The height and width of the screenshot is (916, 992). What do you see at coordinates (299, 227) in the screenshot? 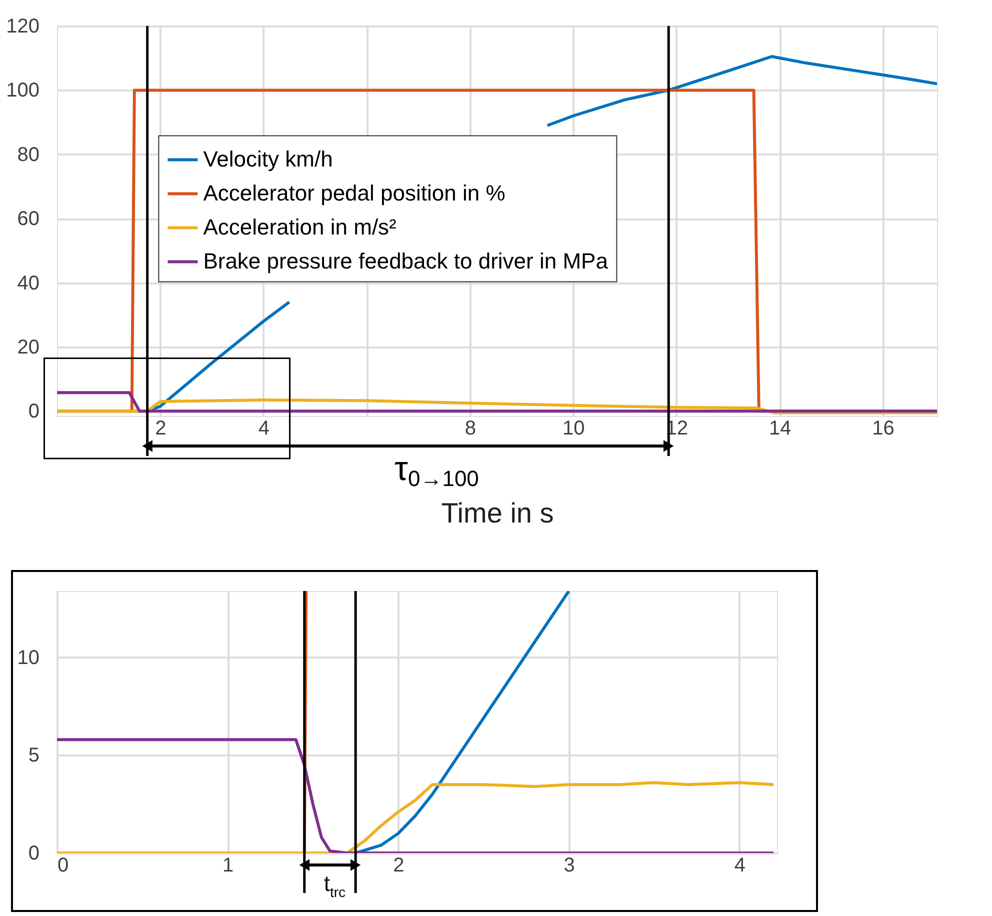
I see `legend-label: Acceleration in m/s²` at bounding box center [299, 227].